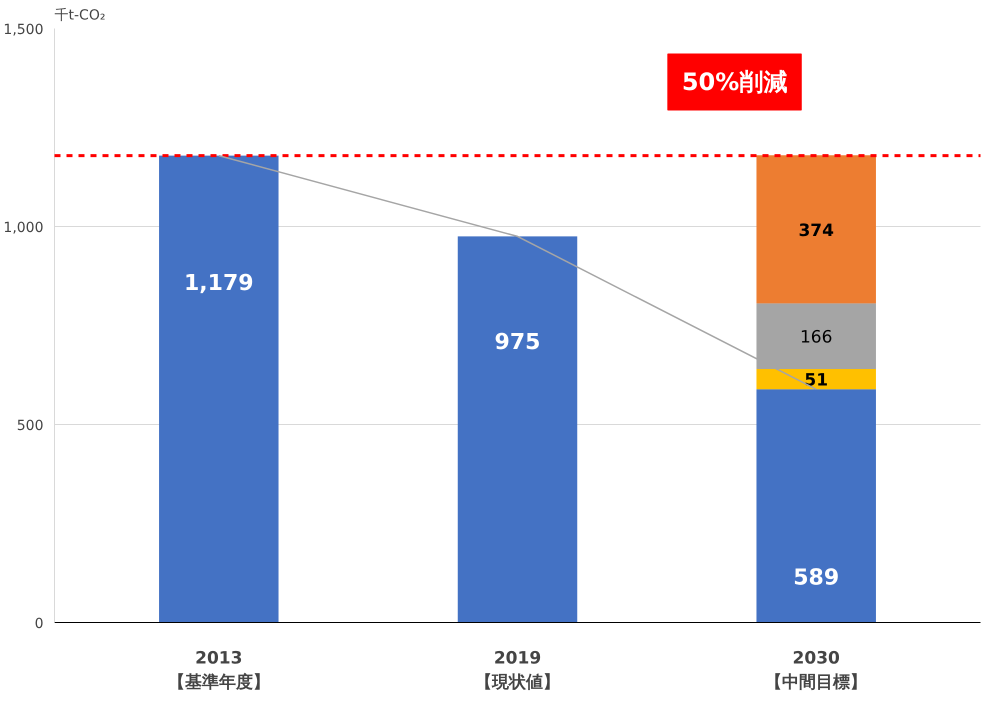 This screenshot has width=995, height=702. I want to click on y-tick-label: 1,500, so click(23, 30).